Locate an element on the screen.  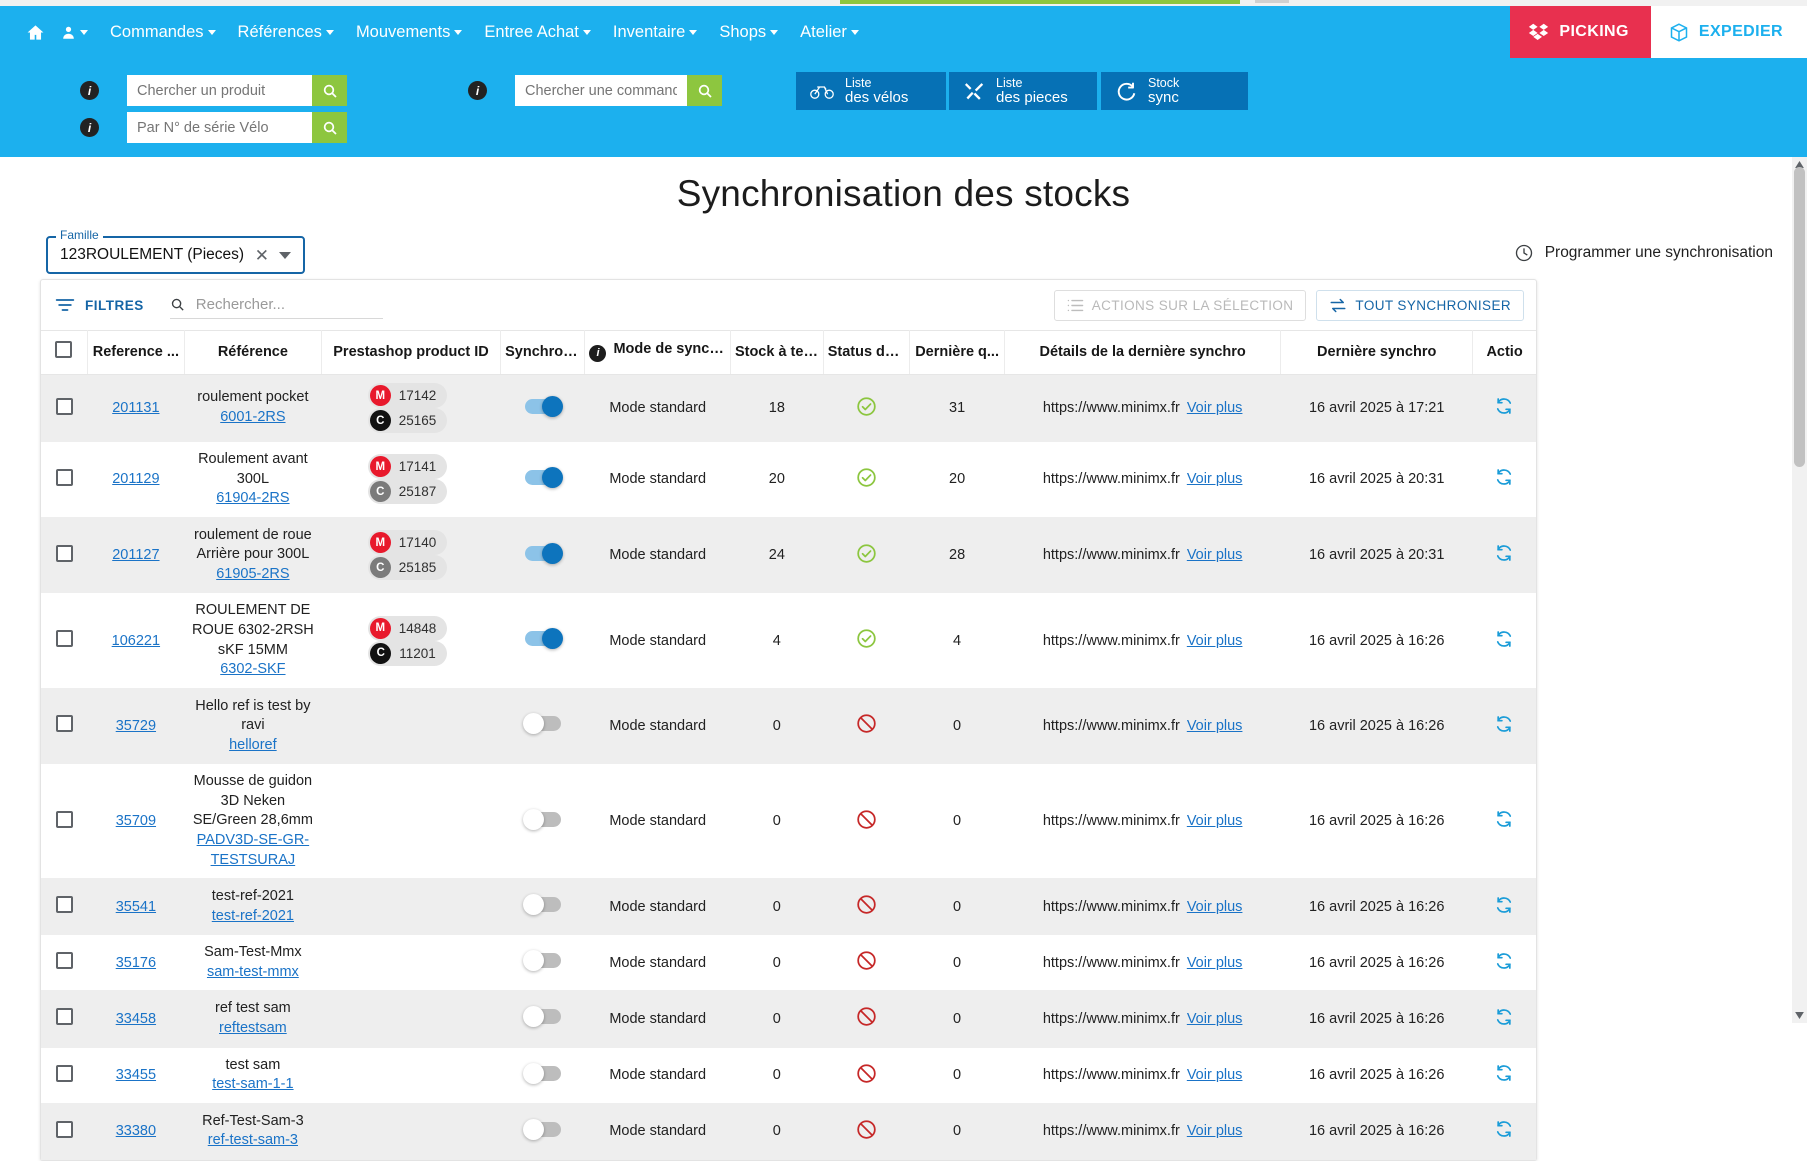
reference-id-link: 35729 is located at coordinates (136, 725).